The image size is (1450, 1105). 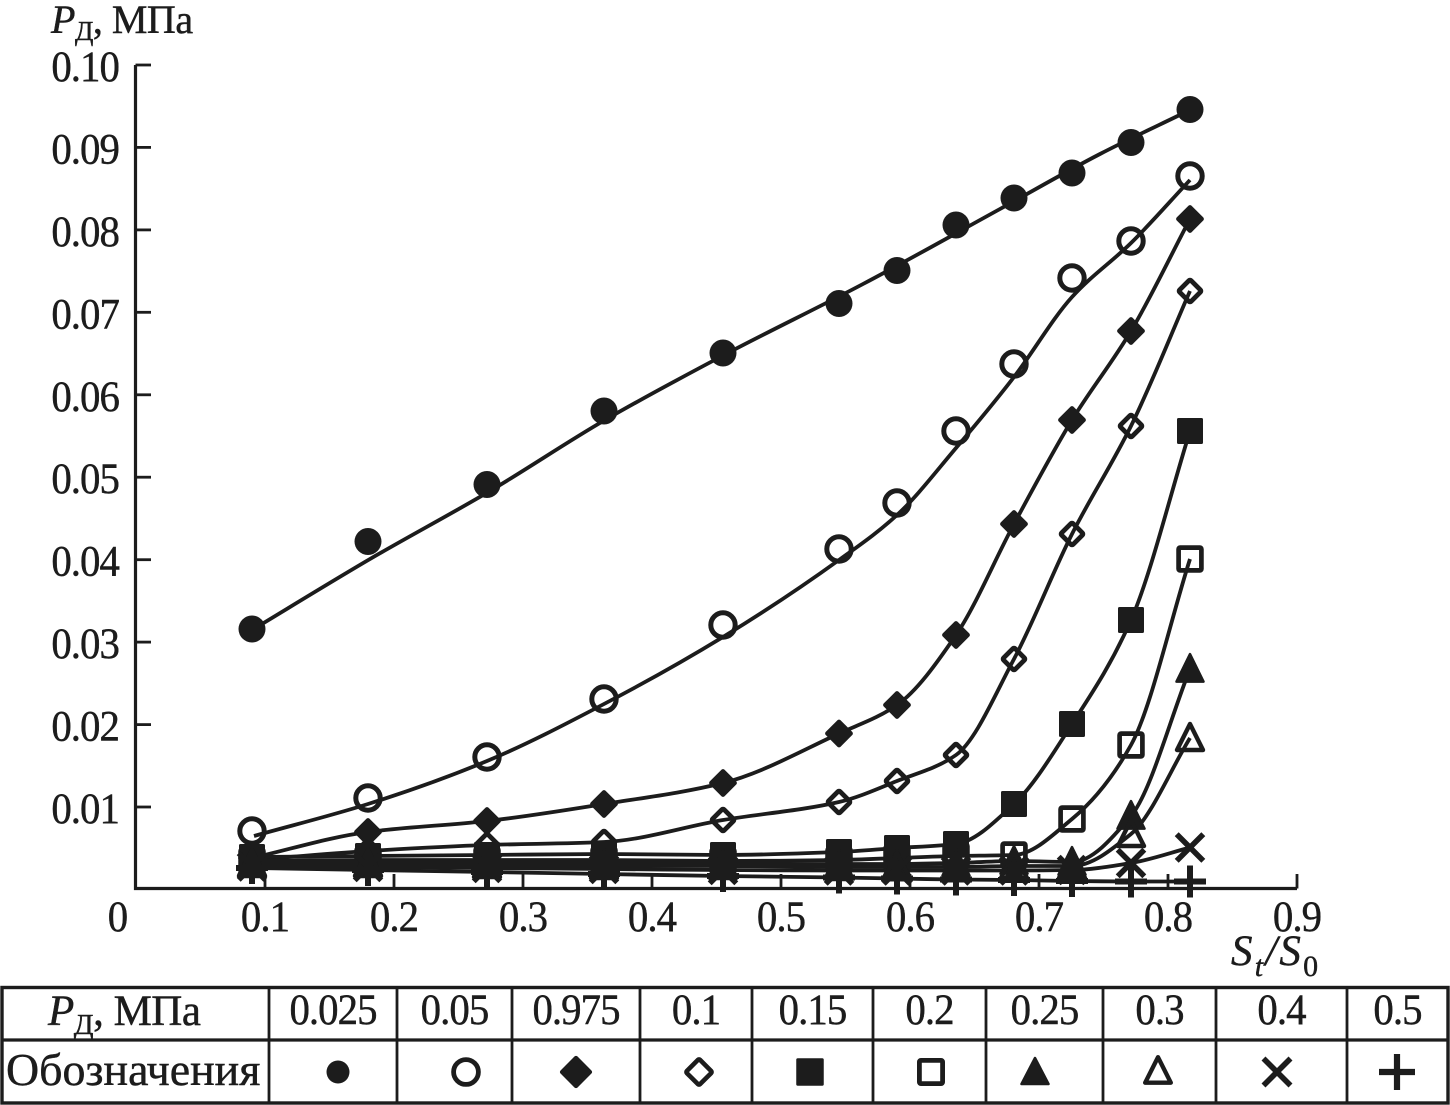 What do you see at coordinates (910, 917) in the screenshot?
I see `svg-text: 0.6` at bounding box center [910, 917].